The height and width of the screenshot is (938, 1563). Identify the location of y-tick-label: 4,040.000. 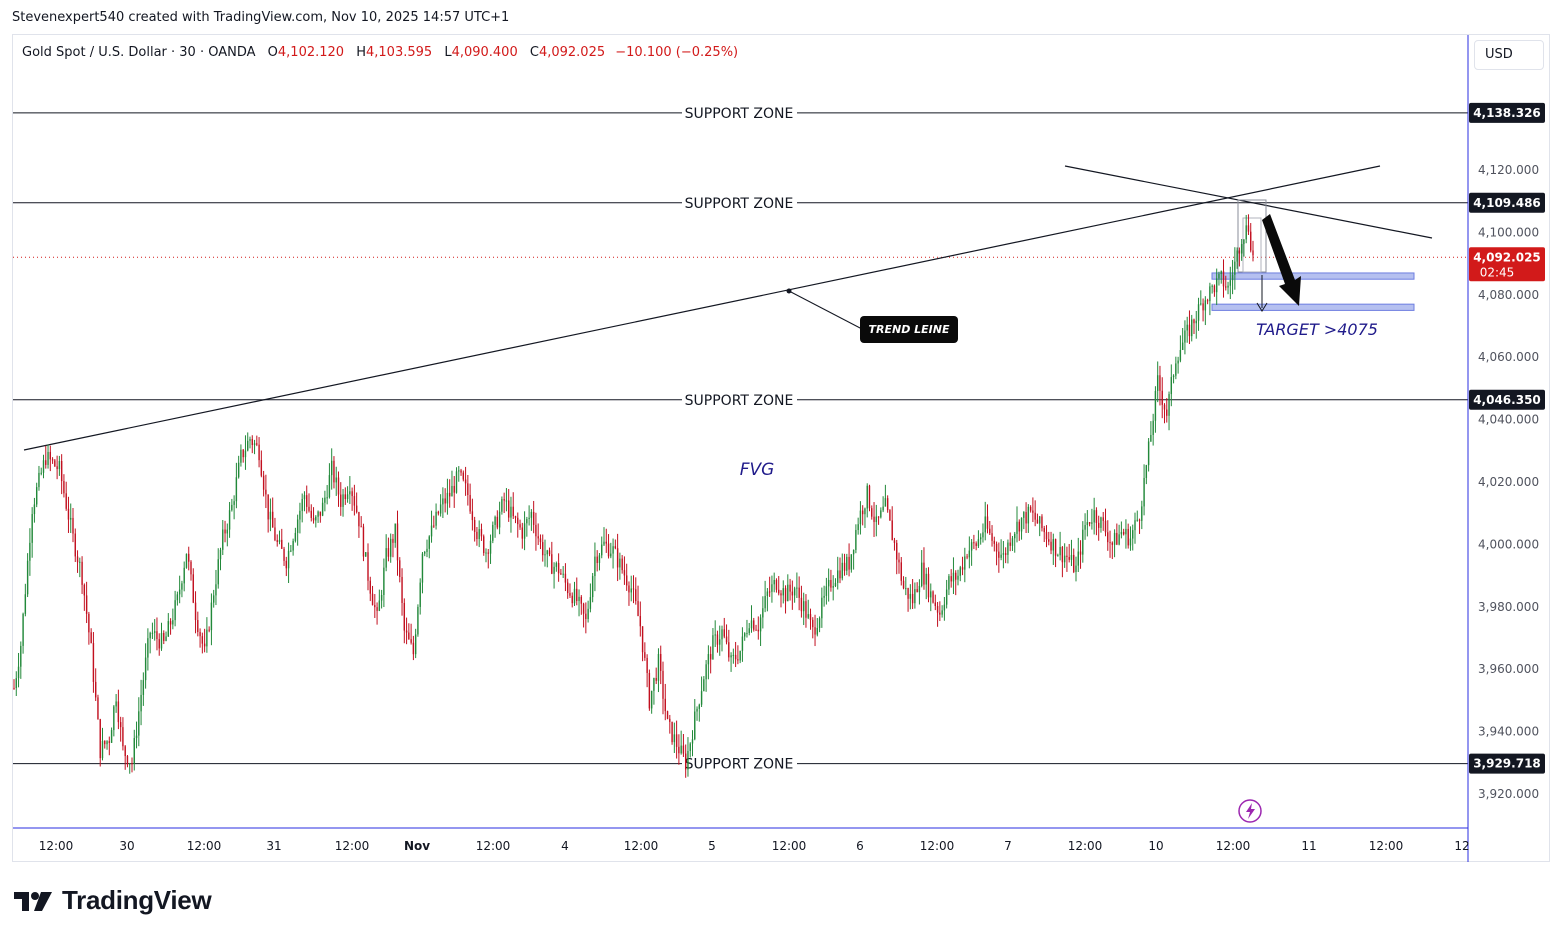
(1508, 420).